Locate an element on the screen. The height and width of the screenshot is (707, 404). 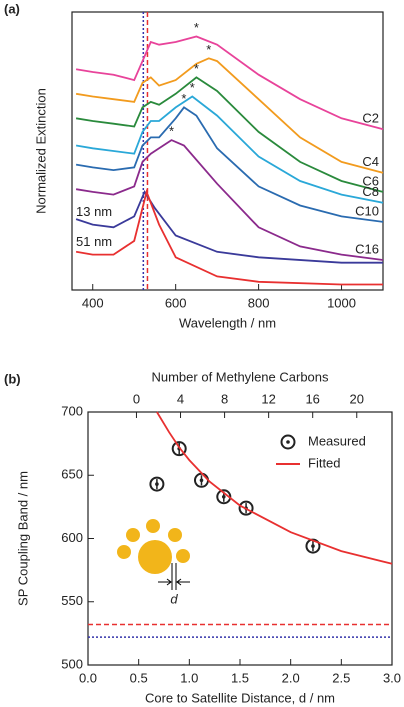
x-tick-label: 1000 is located at coordinates (341, 302).